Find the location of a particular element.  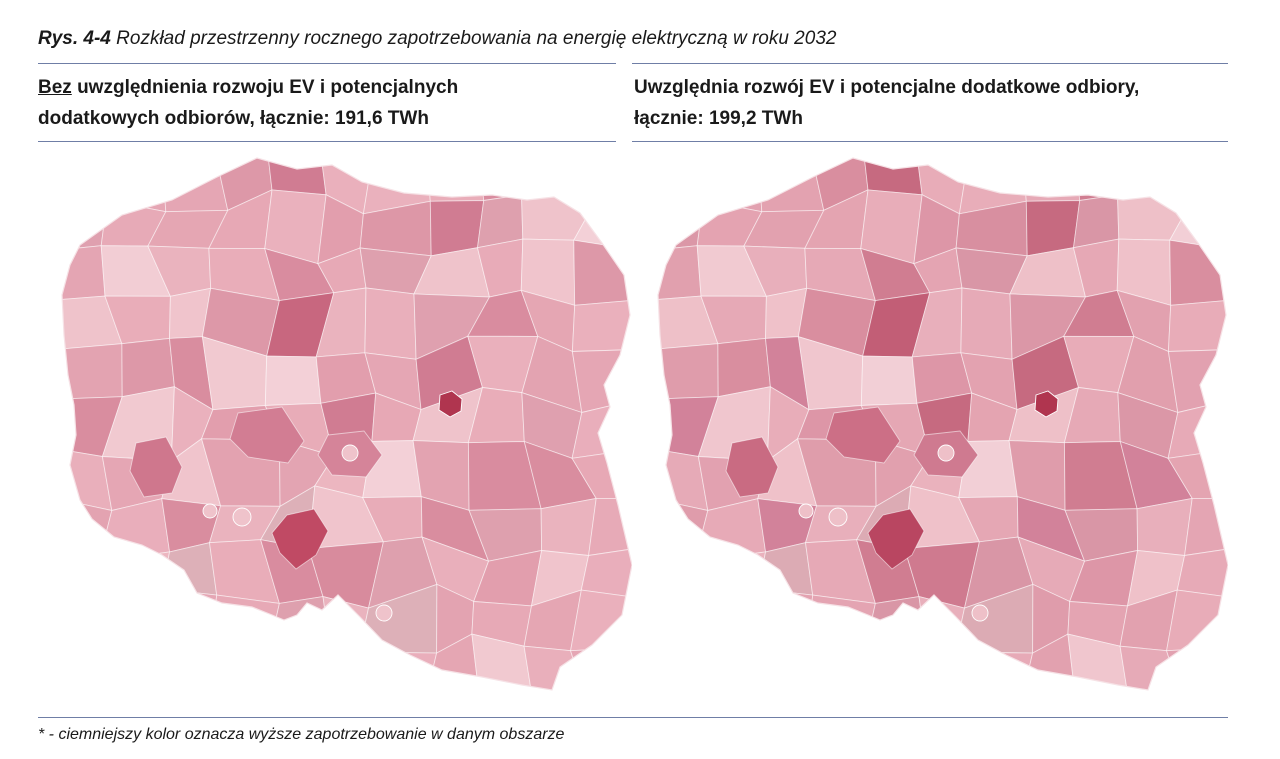

left-heading-underlined: Bez is located at coordinates (55, 87).